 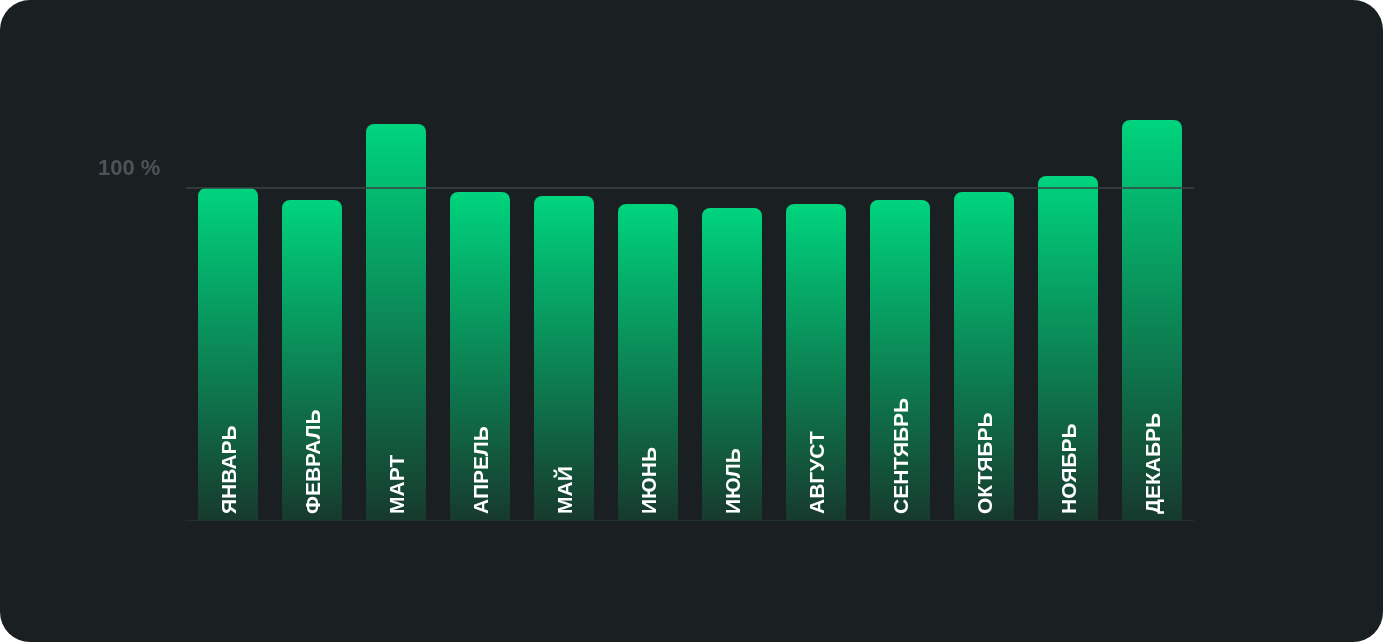 I want to click on x-tick-label: СЕНТЯБРЬ, so click(x=900, y=455).